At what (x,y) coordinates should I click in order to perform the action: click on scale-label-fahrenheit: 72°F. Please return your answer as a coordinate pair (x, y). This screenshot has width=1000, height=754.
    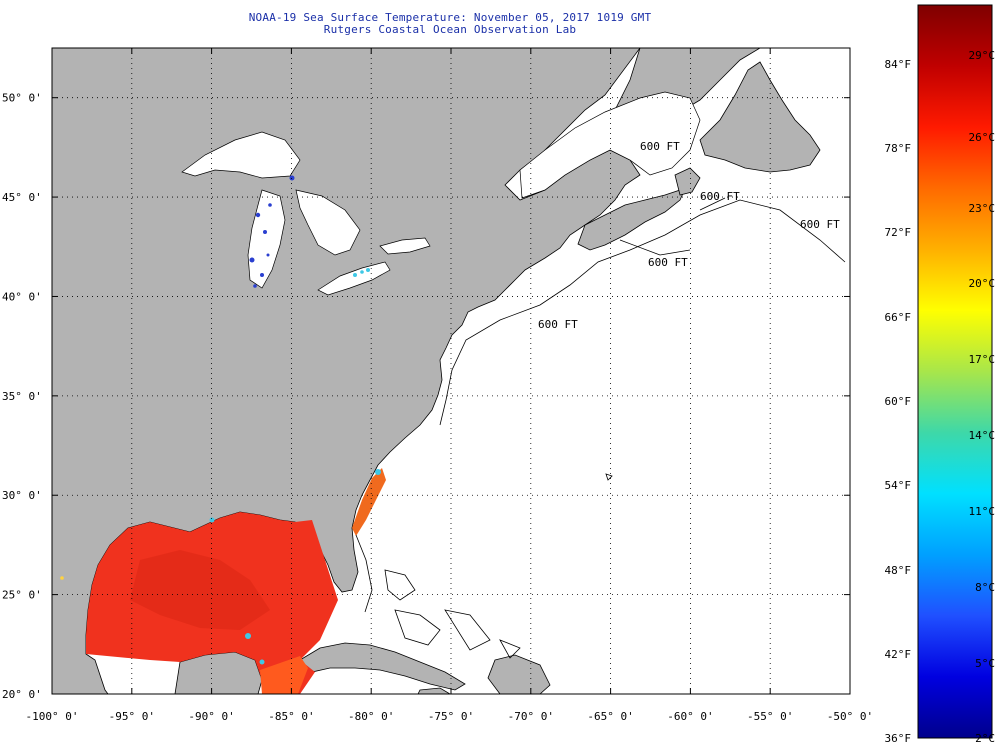
    Looking at the image, I should click on (898, 232).